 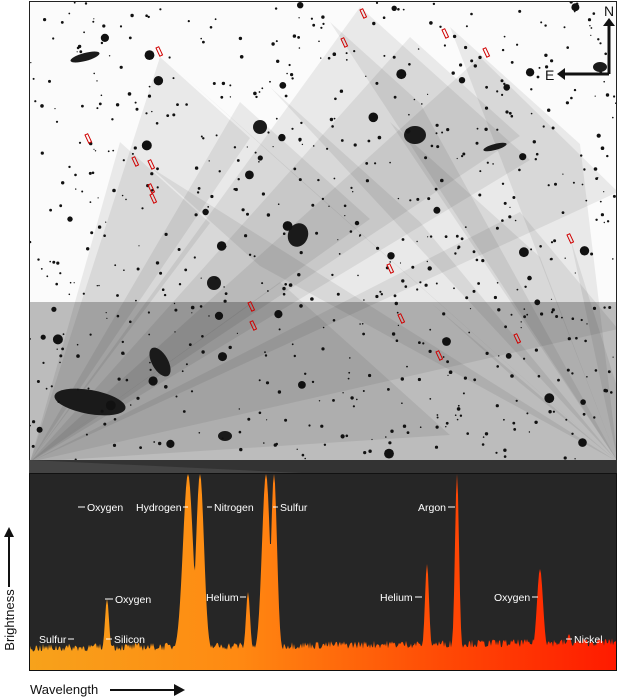 I want to click on funnel-connector, so click(x=323, y=467).